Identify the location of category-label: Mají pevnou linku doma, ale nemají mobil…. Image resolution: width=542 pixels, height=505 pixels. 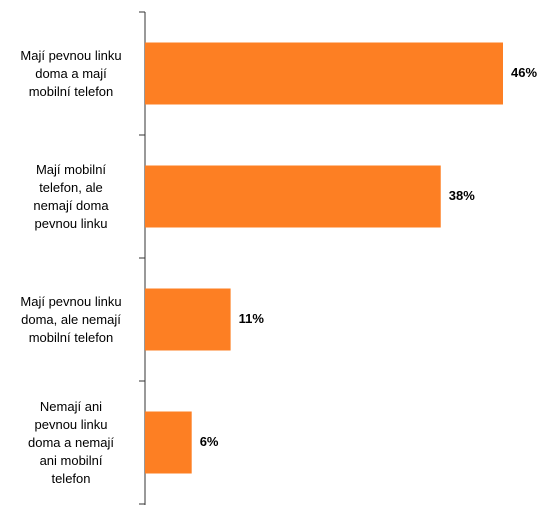
(71, 319).